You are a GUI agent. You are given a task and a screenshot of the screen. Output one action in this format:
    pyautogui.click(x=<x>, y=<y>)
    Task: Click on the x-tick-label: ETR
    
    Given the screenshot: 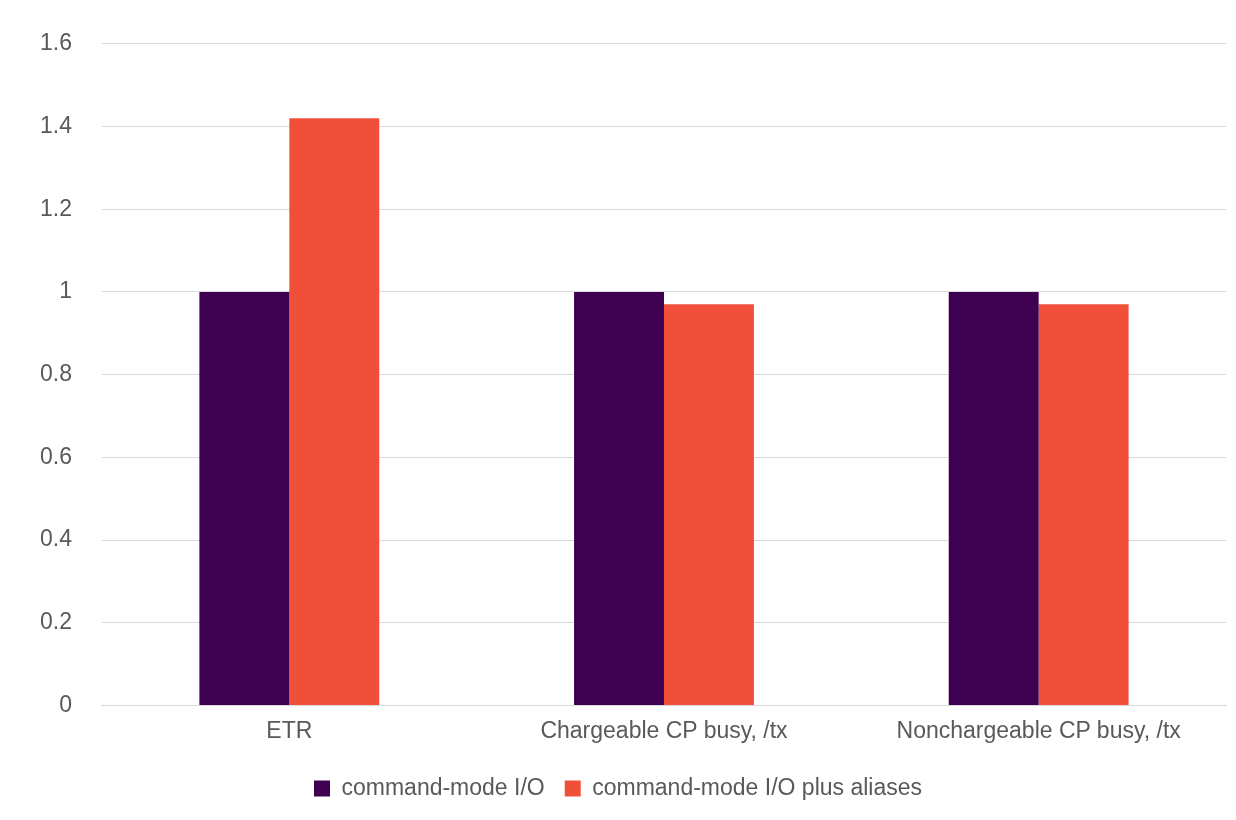 What is the action you would take?
    pyautogui.click(x=289, y=729)
    